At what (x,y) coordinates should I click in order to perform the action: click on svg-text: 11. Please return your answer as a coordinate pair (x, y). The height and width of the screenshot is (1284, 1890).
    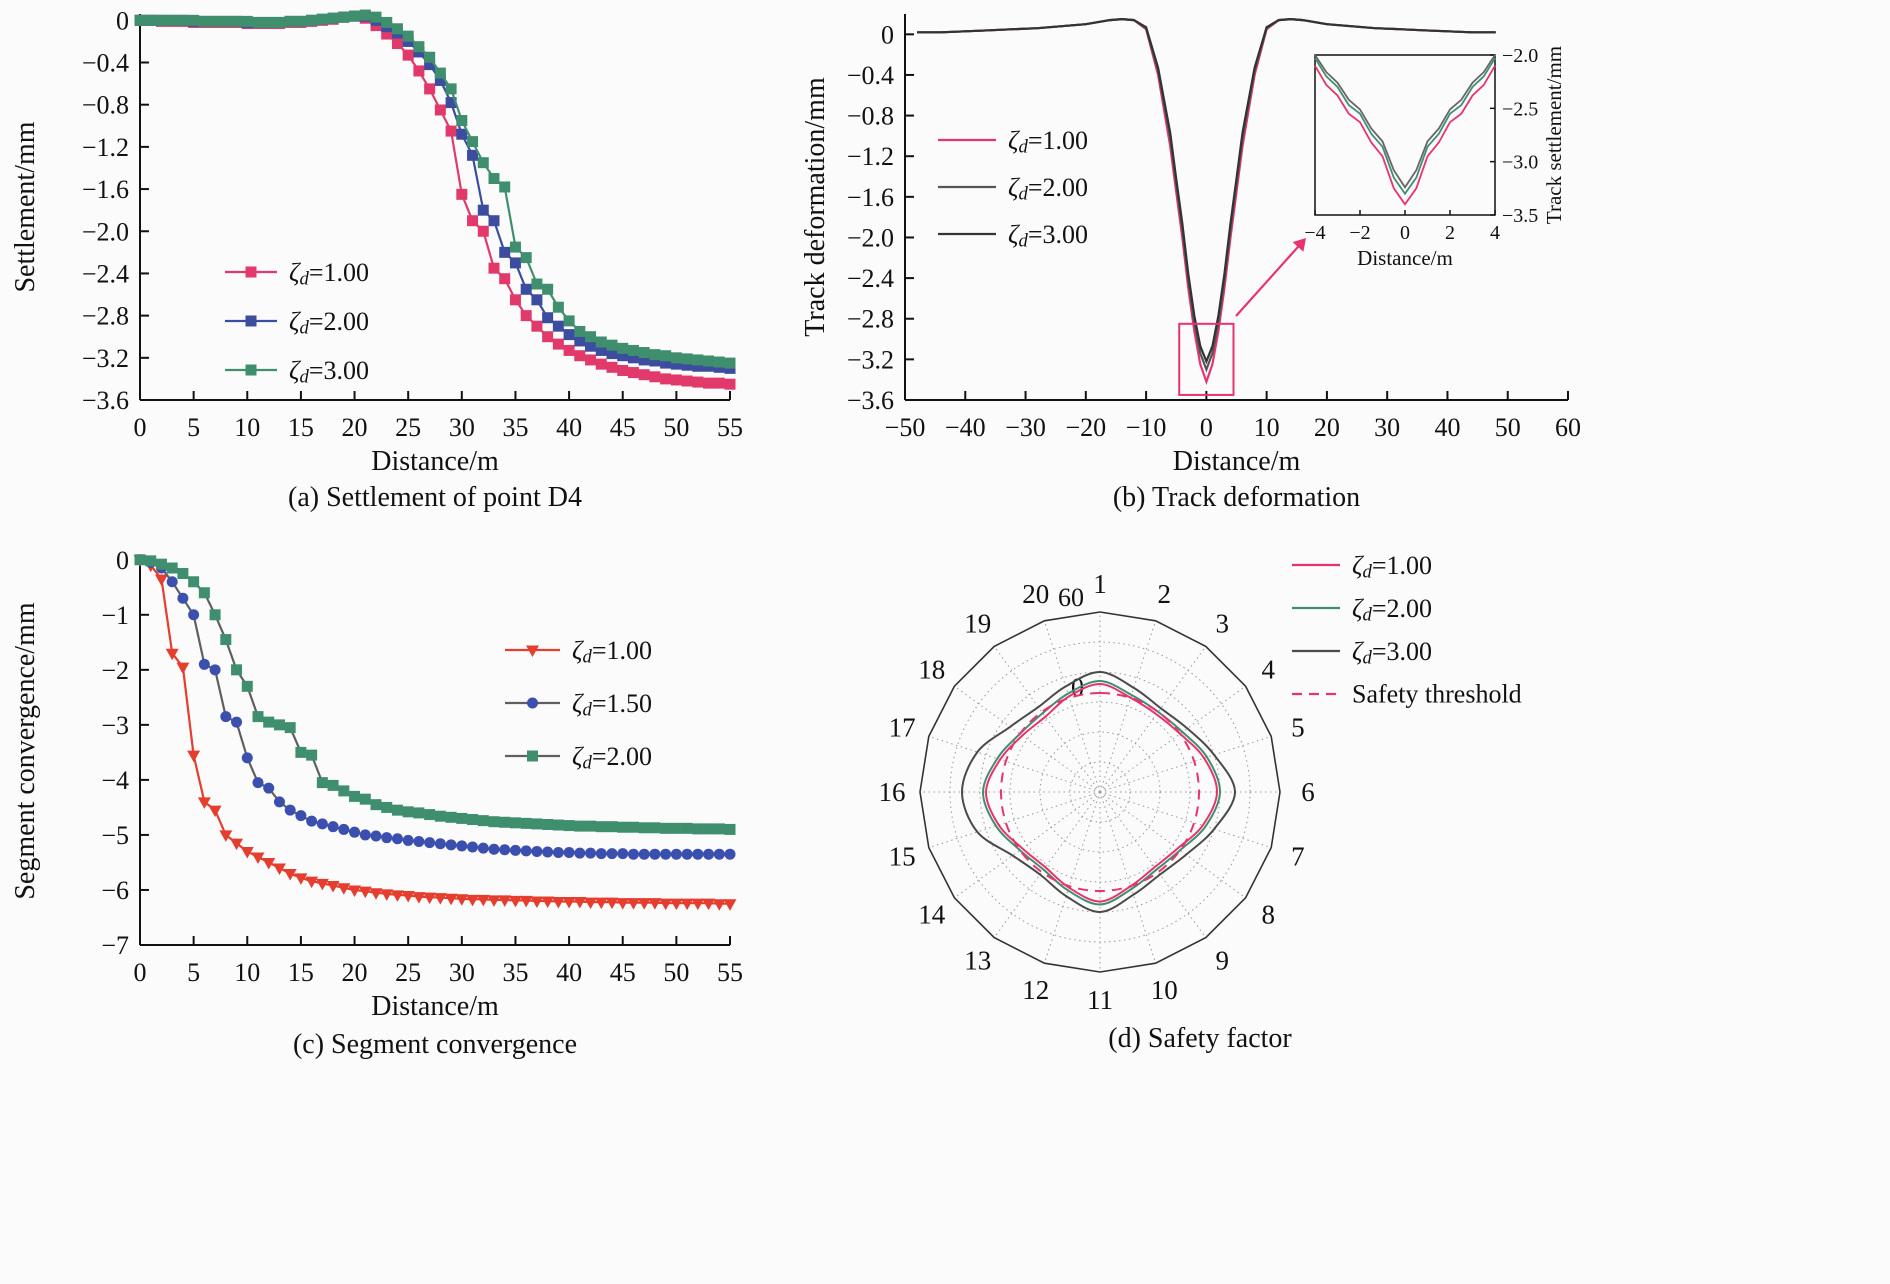
    Looking at the image, I should click on (1100, 1000).